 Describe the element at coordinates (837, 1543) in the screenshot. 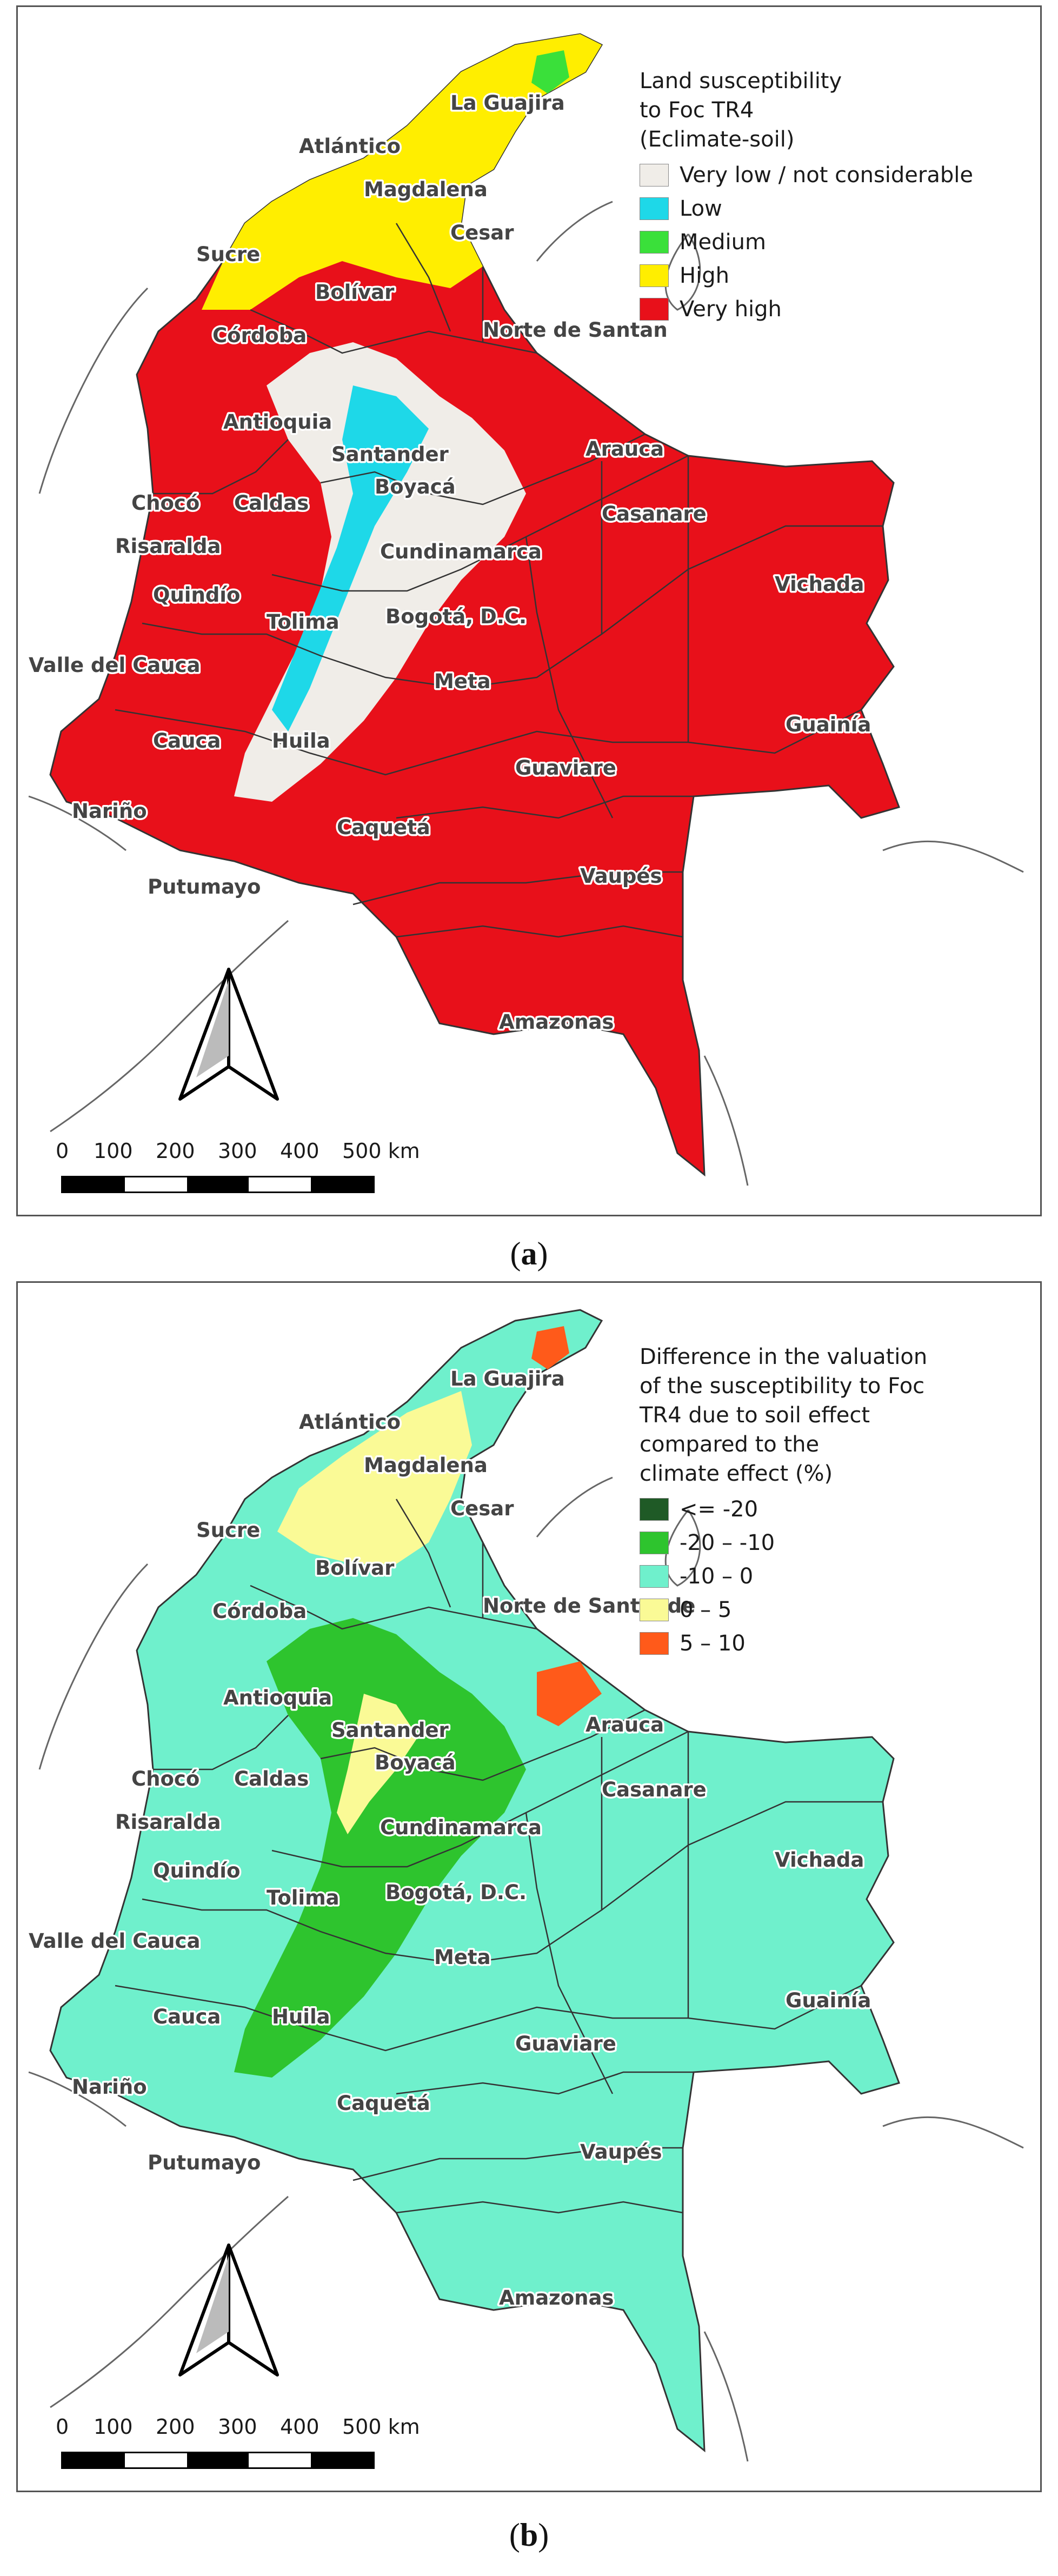

I see `legend-item: -20 – -10` at that location.